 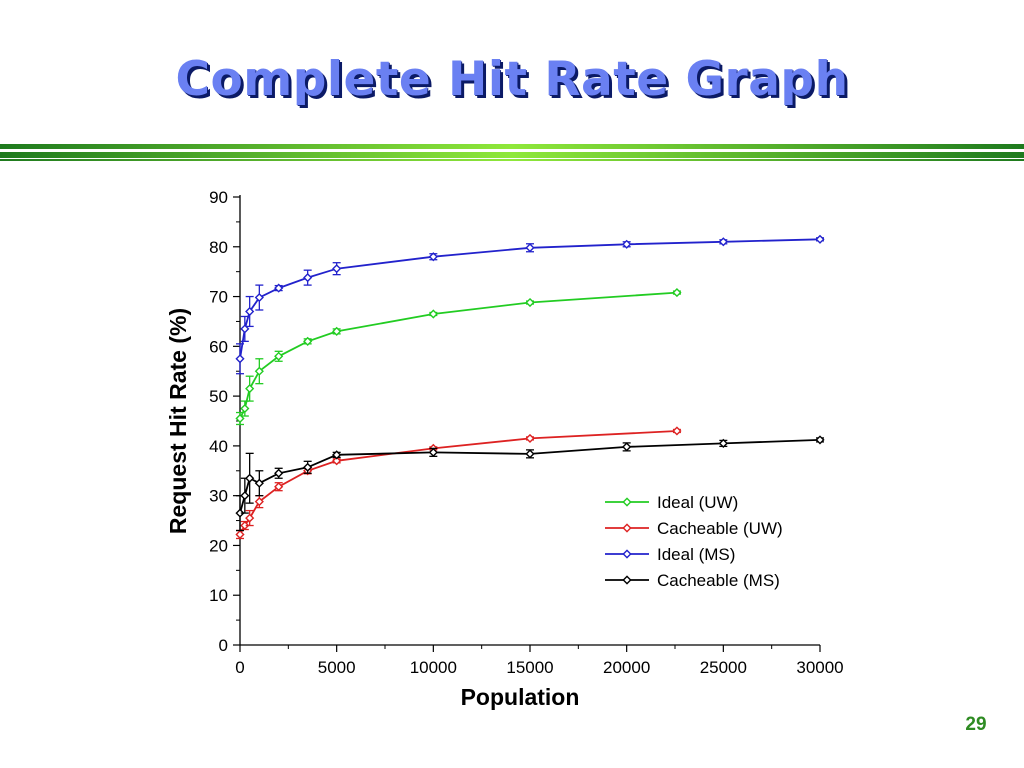 I want to click on x-tick-label: 15000, so click(x=529, y=667).